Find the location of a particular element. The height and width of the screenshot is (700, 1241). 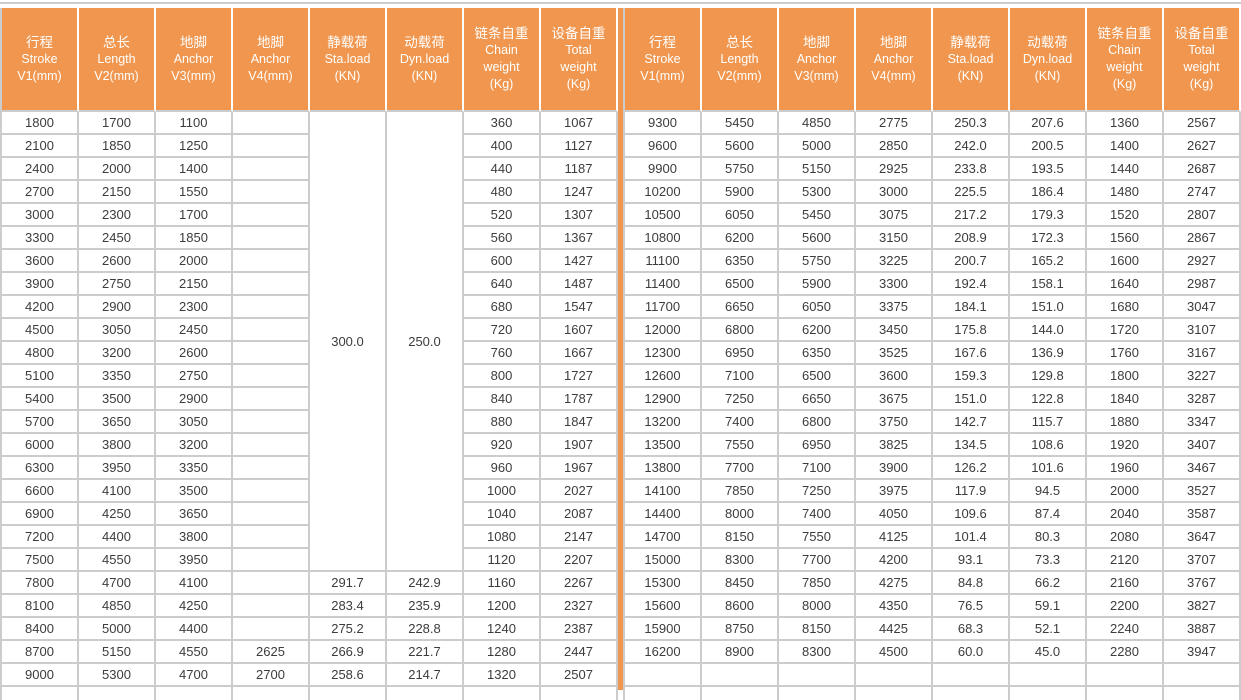

table-row: 13500 7550 6950 3825 134.5 108.6 1920 3407 is located at coordinates (933, 445).